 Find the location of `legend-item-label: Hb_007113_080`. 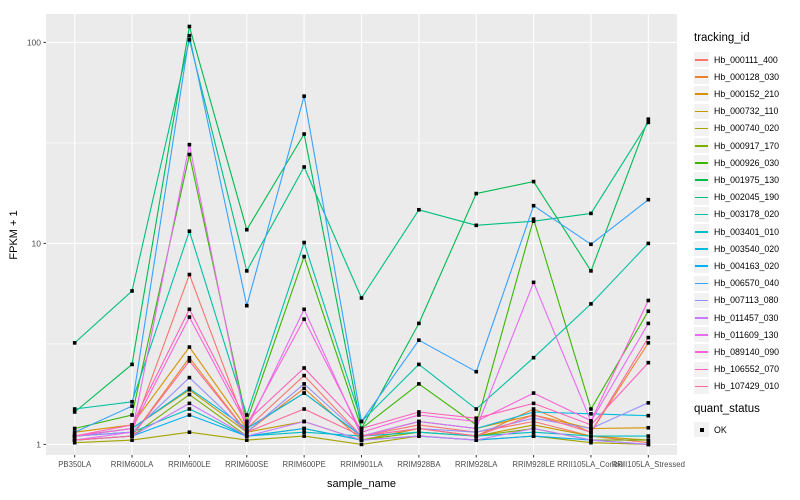

legend-item-label: Hb_007113_080 is located at coordinates (746, 300).